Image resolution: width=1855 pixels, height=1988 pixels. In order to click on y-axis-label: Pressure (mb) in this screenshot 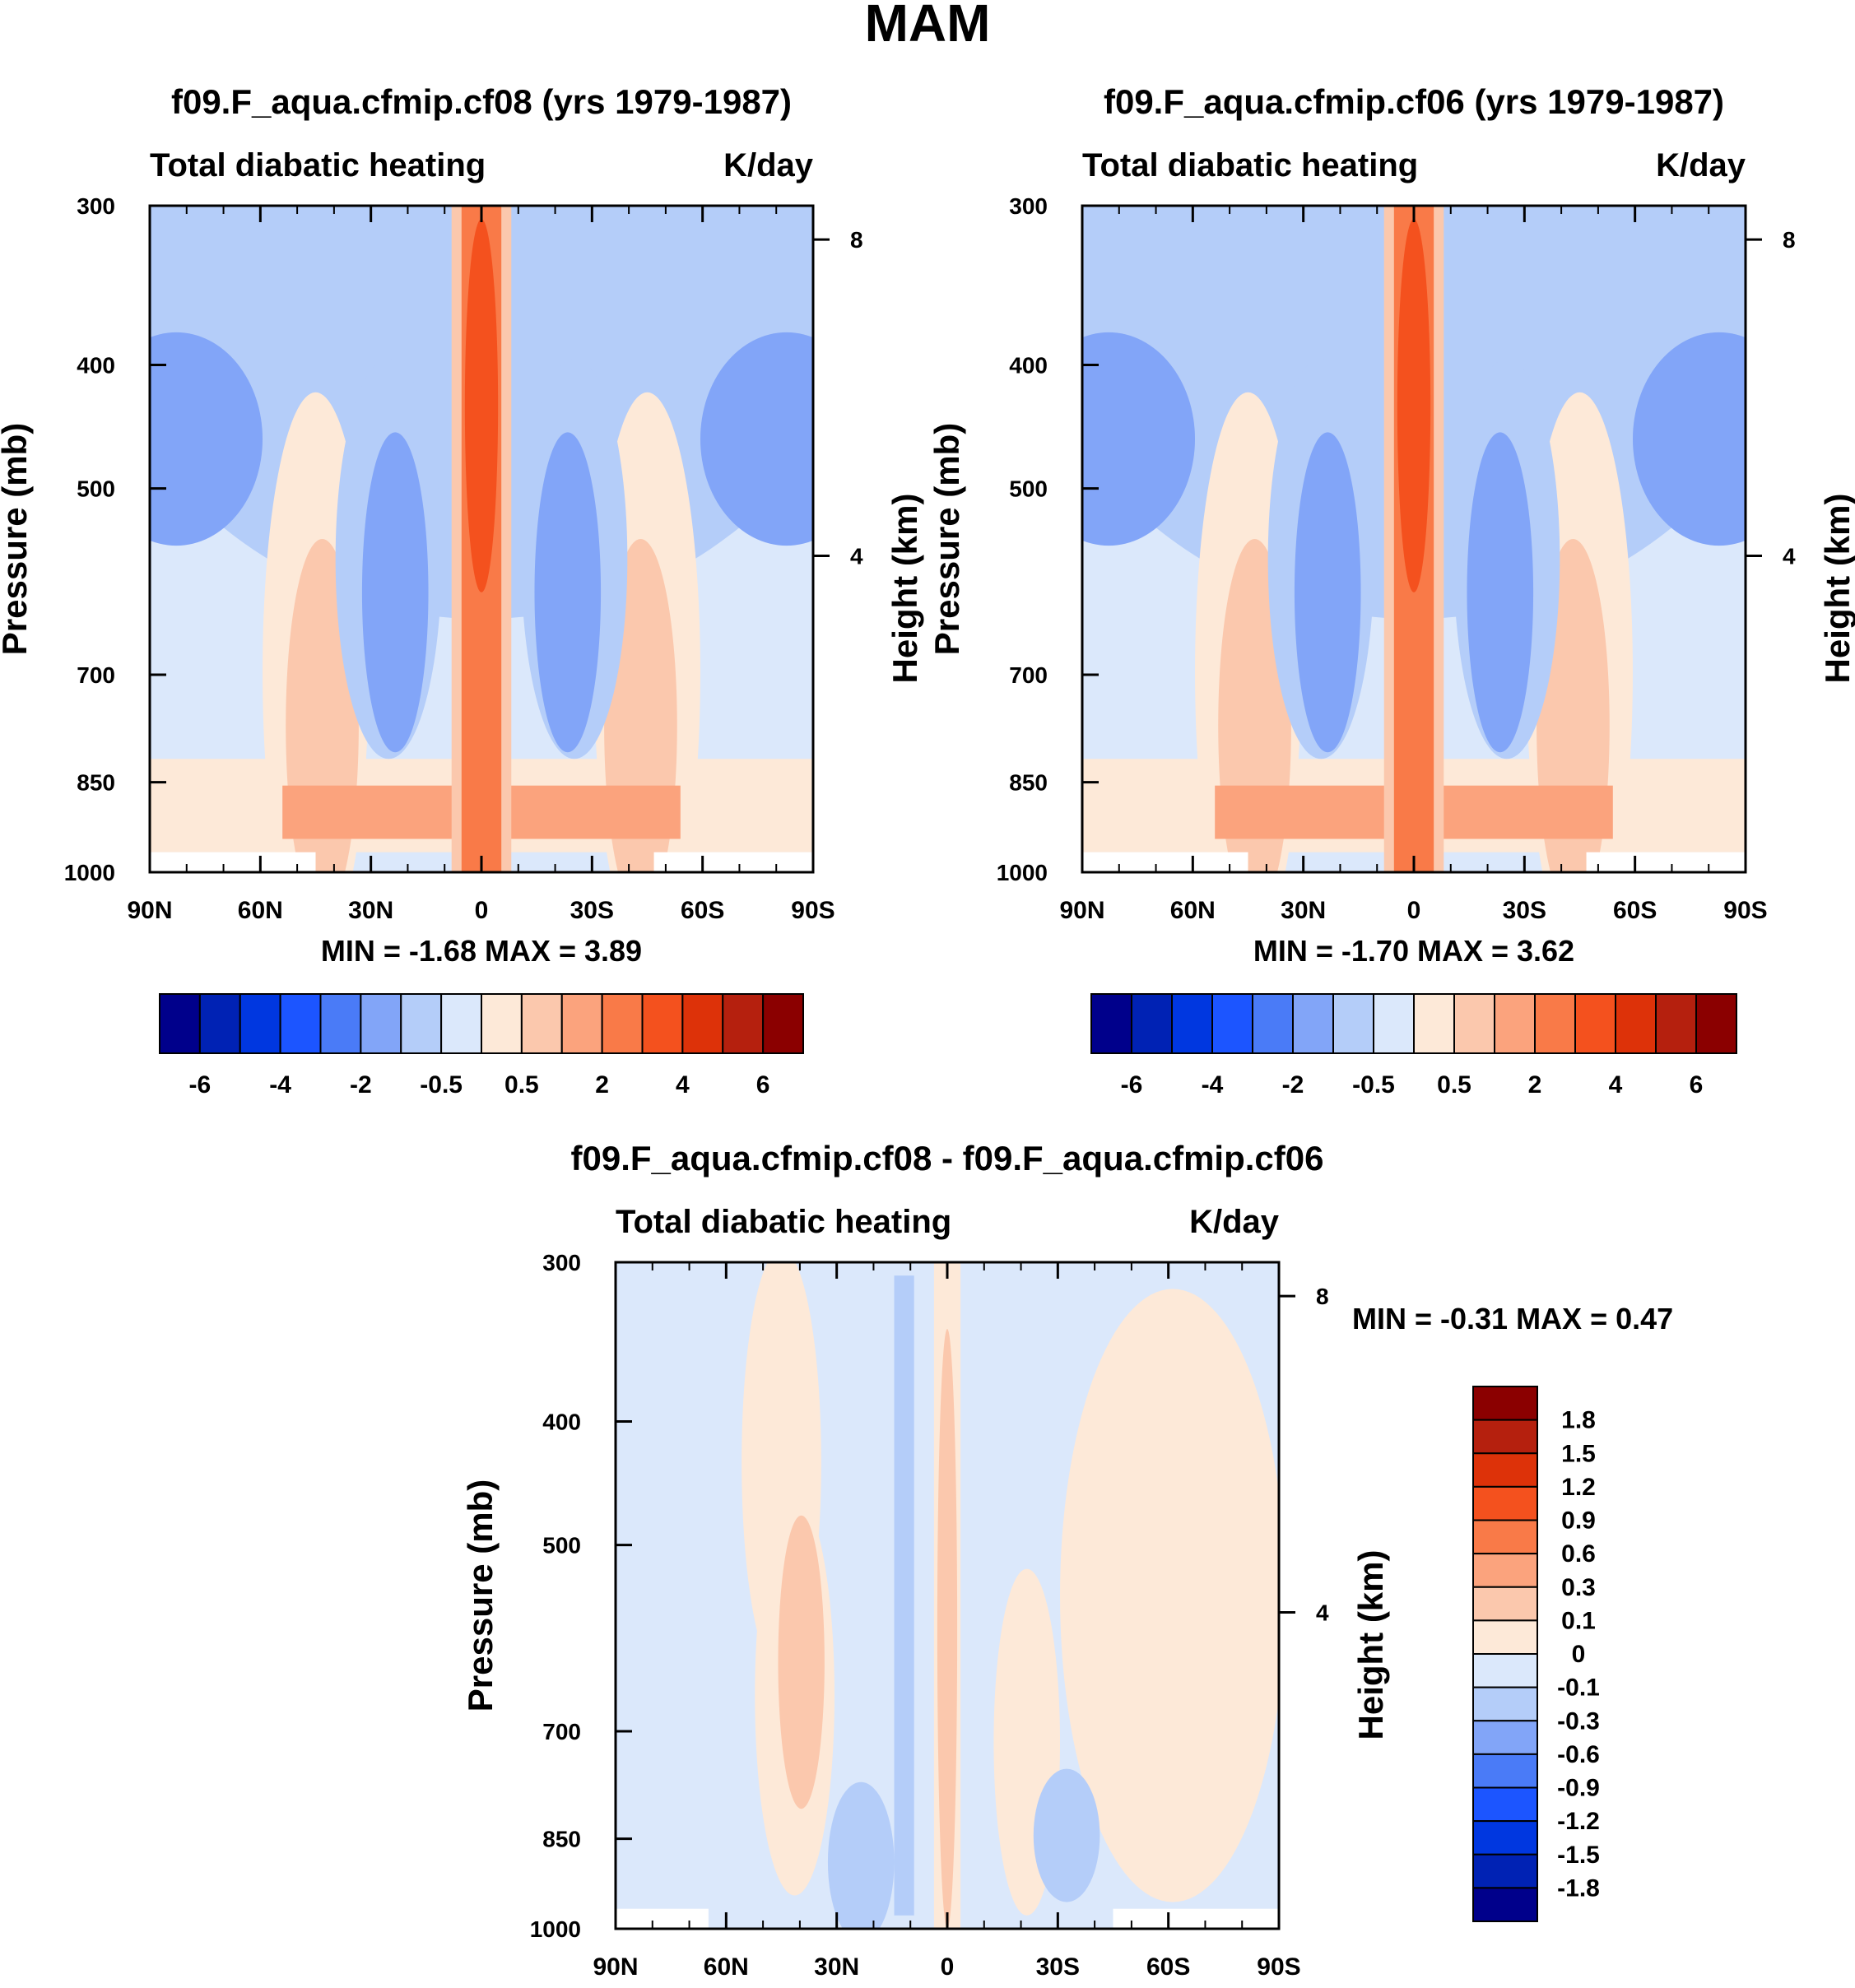, I will do `click(17, 539)`.